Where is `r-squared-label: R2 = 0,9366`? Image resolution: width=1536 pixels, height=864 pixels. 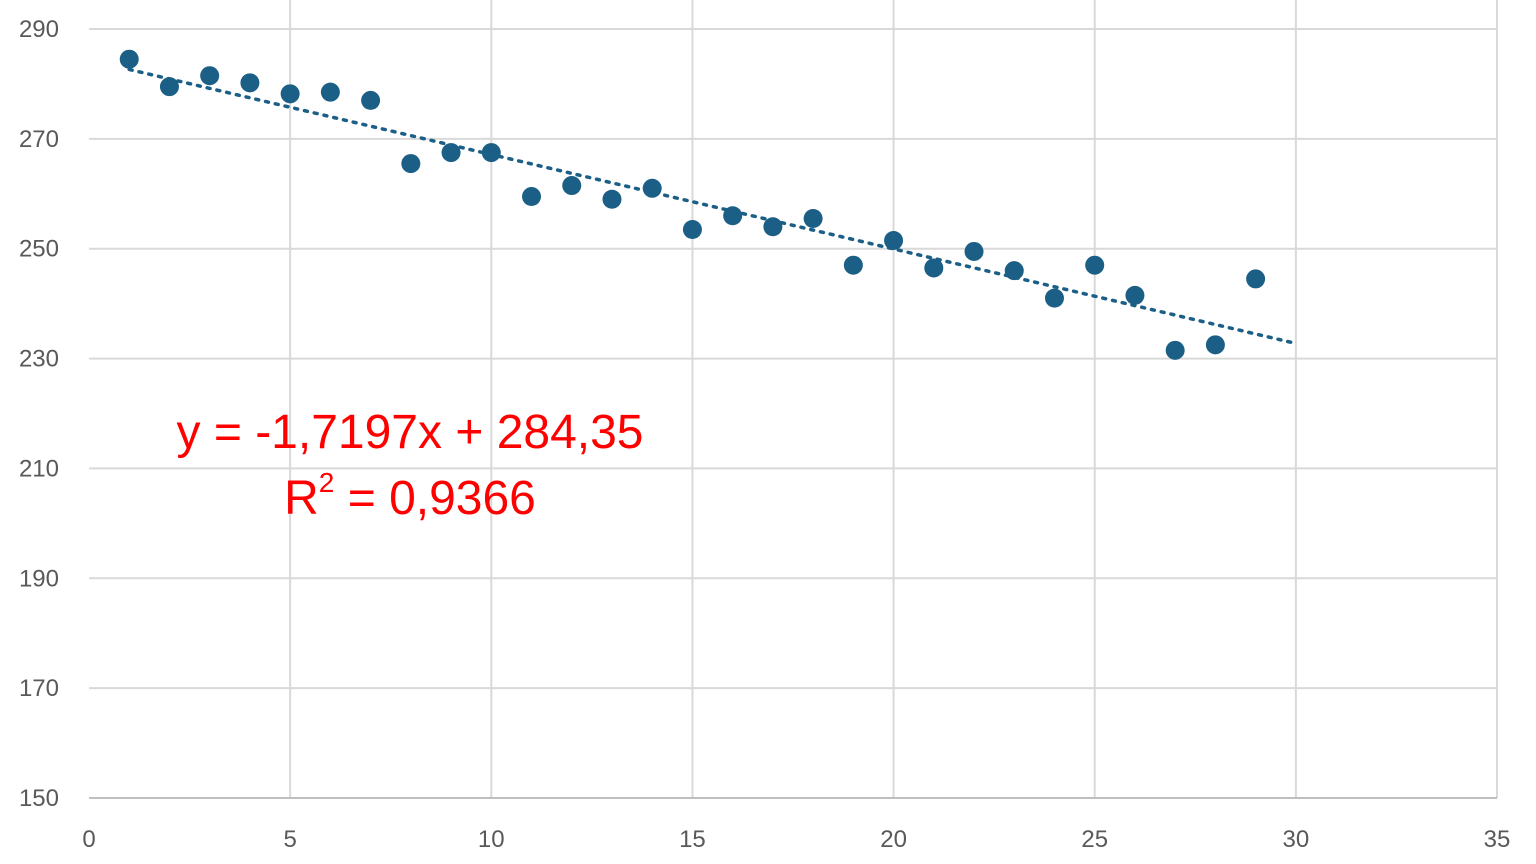
r-squared-label: R2 = 0,9366 is located at coordinates (410, 496).